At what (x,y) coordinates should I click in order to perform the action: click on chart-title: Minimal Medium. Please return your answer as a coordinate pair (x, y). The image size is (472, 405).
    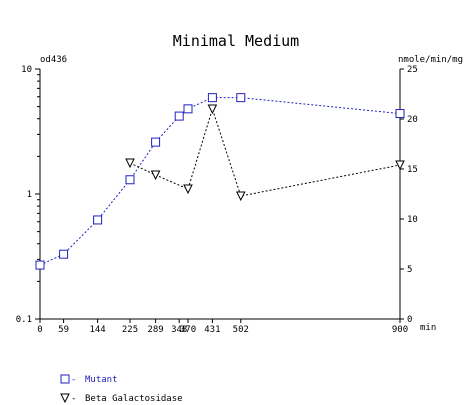
    Looking at the image, I should click on (236, 41).